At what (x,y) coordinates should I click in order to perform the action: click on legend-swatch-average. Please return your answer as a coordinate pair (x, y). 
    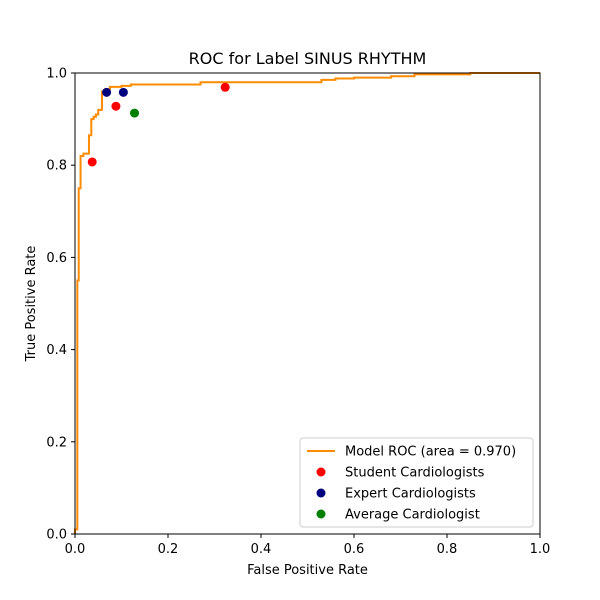
    Looking at the image, I should click on (321, 514).